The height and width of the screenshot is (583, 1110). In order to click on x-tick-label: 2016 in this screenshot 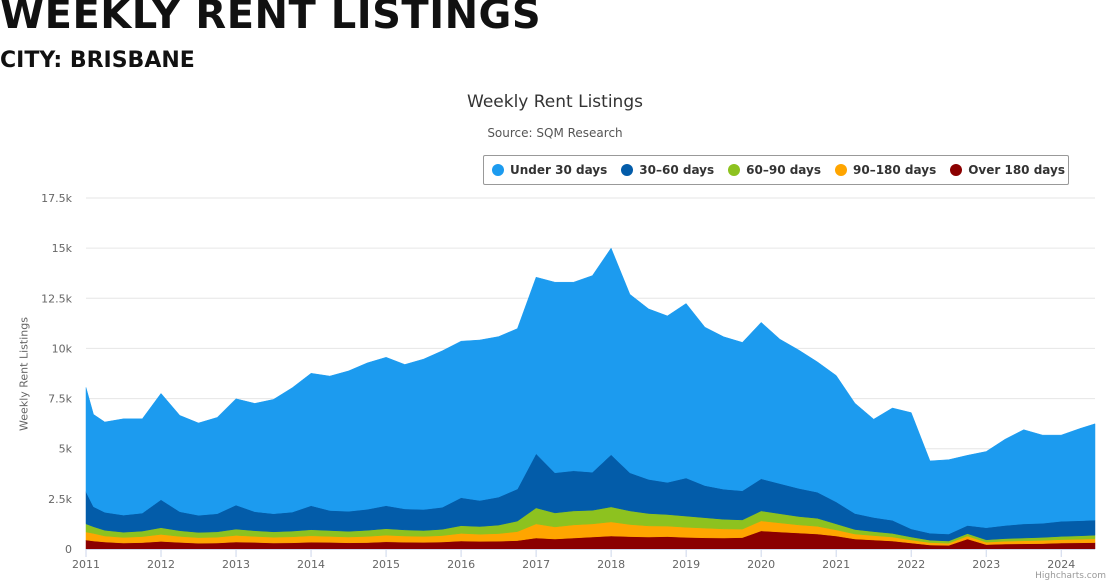, I will do `click(461, 564)`.